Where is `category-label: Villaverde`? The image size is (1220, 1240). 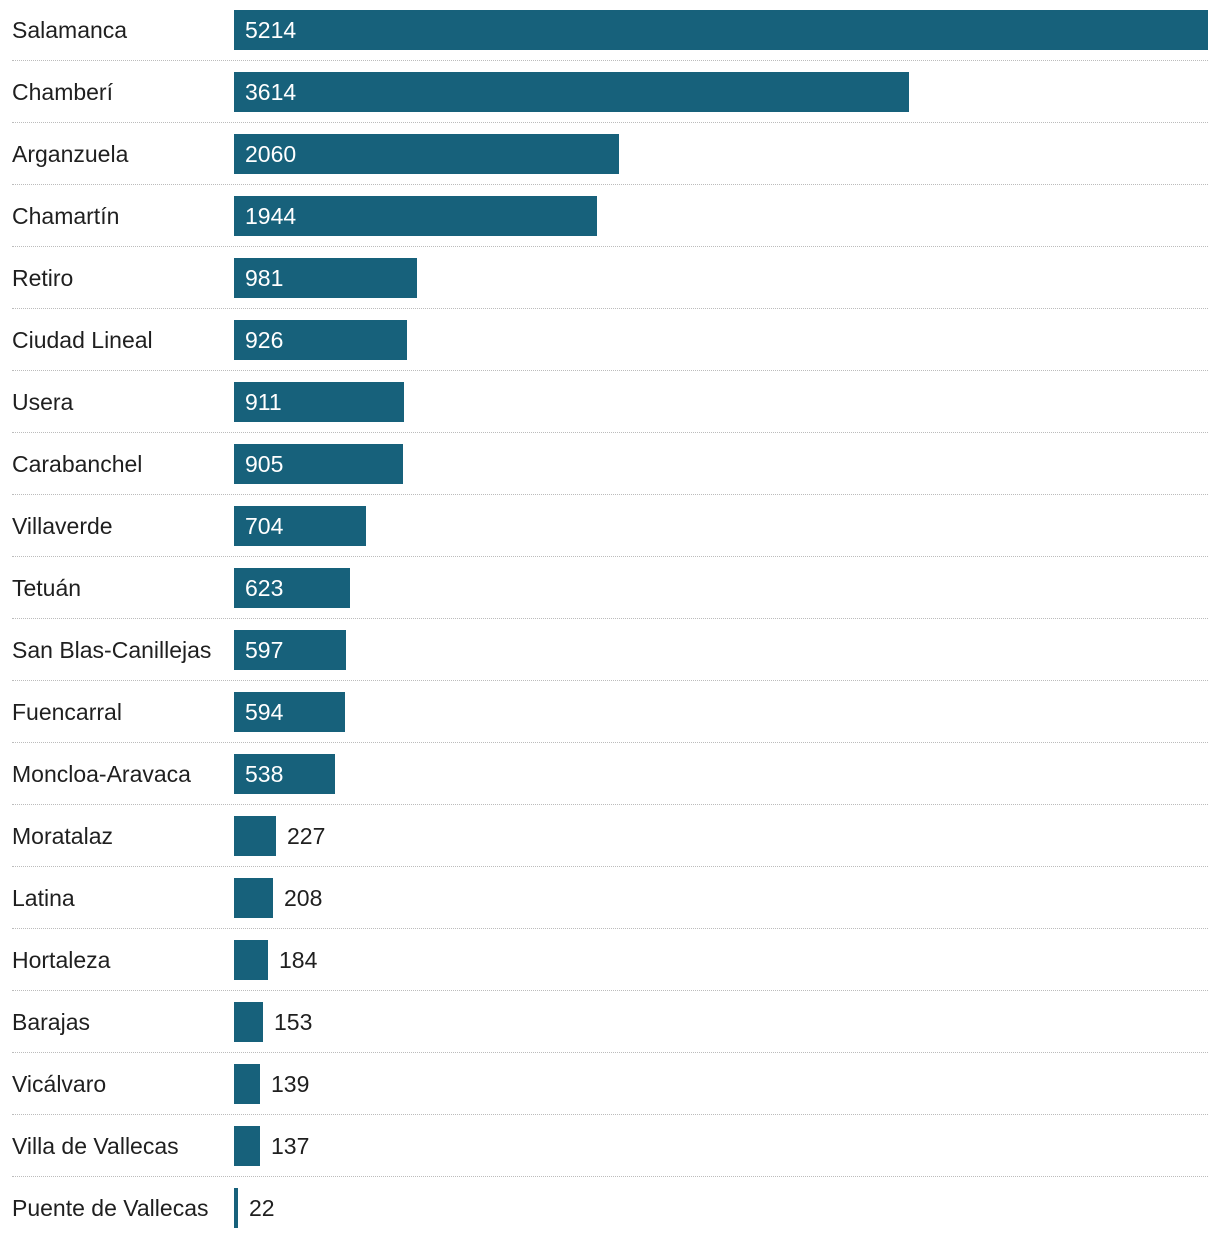 category-label: Villaverde is located at coordinates (62, 526).